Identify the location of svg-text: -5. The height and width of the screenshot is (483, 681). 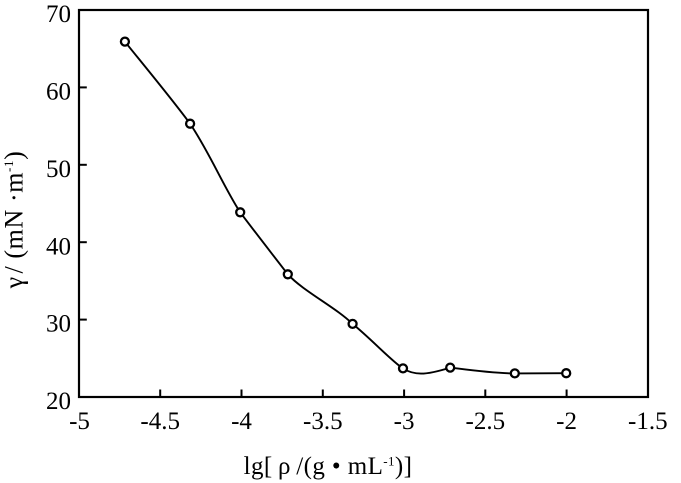
(79, 421).